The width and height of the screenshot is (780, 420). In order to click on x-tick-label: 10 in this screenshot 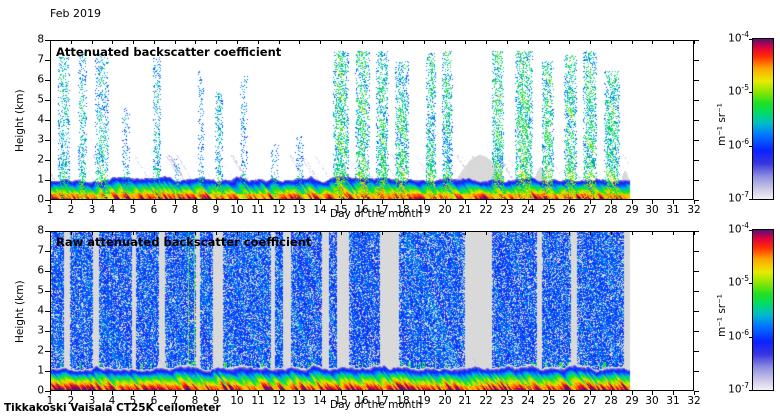, I will do `click(237, 210)`.